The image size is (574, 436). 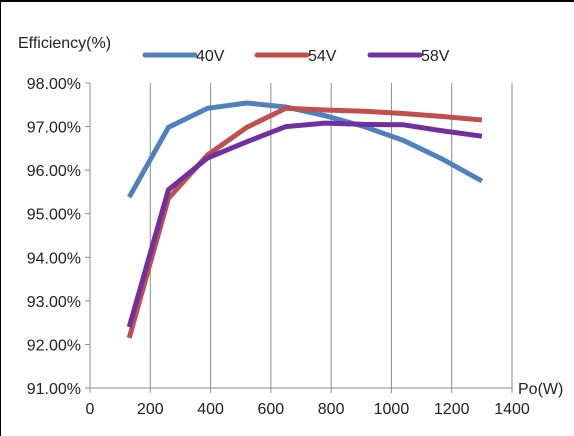 I want to click on x-tick-label: 800, so click(x=331, y=409).